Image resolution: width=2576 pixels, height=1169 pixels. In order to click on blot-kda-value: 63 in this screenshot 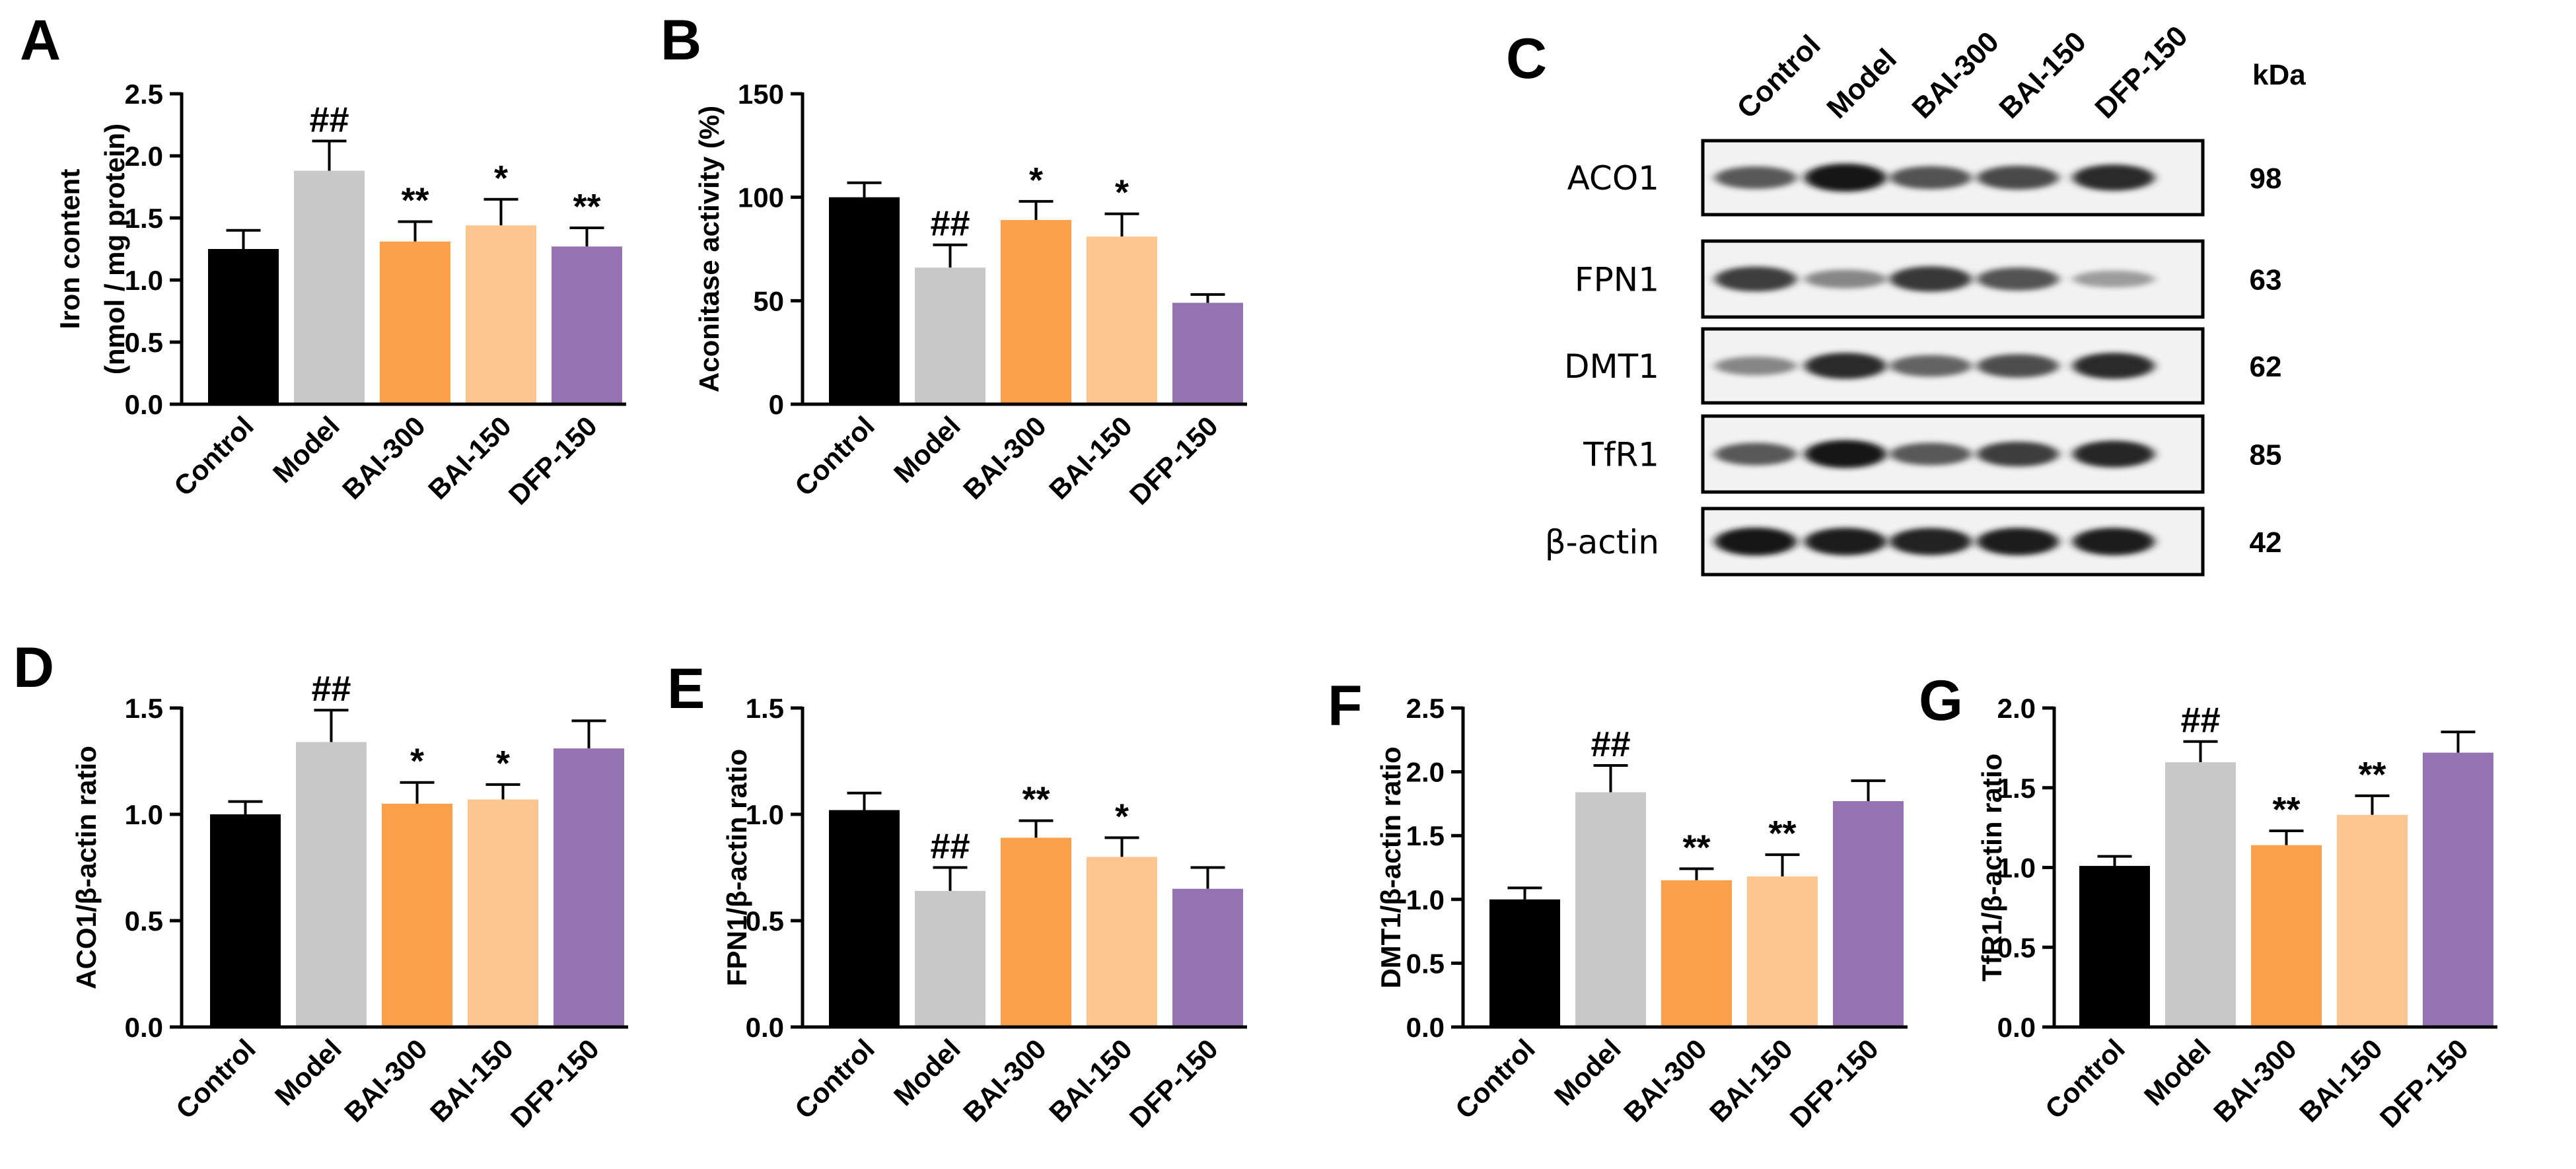, I will do `click(2266, 280)`.